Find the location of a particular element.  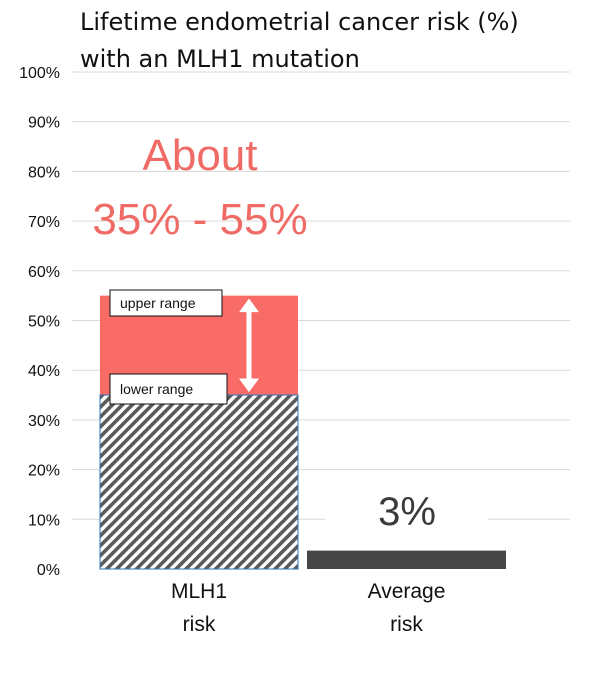

lower-range-label: lower range is located at coordinates (156, 389).